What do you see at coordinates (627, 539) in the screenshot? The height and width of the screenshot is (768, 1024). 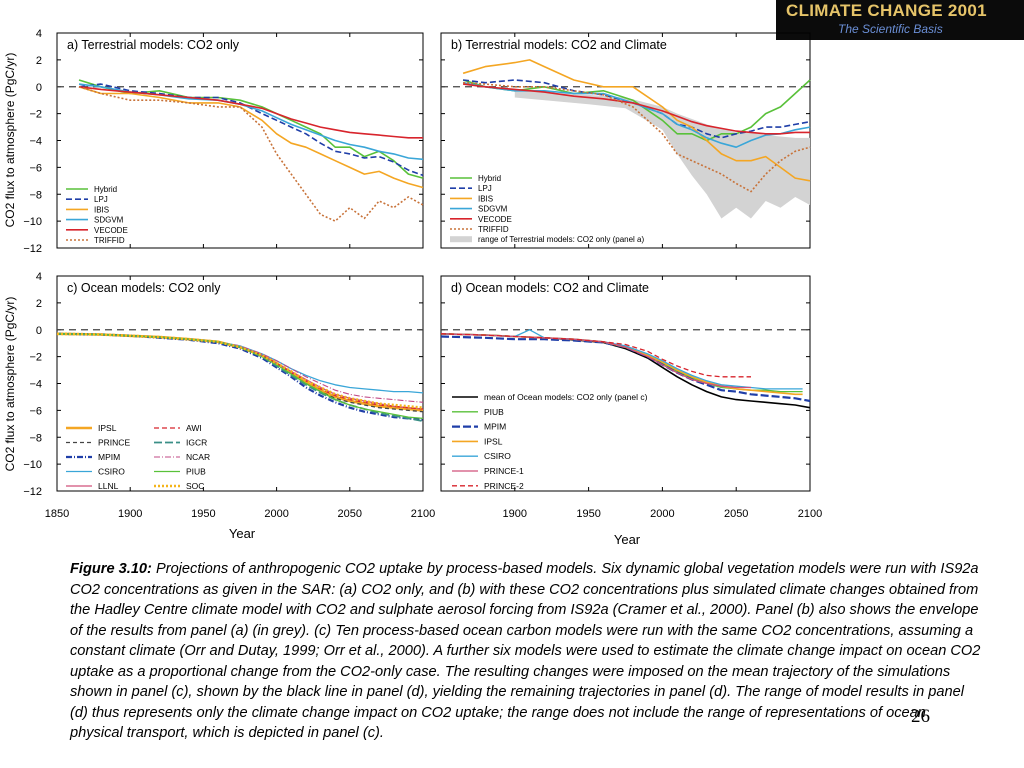 I see `x-axis-label-d: Year` at bounding box center [627, 539].